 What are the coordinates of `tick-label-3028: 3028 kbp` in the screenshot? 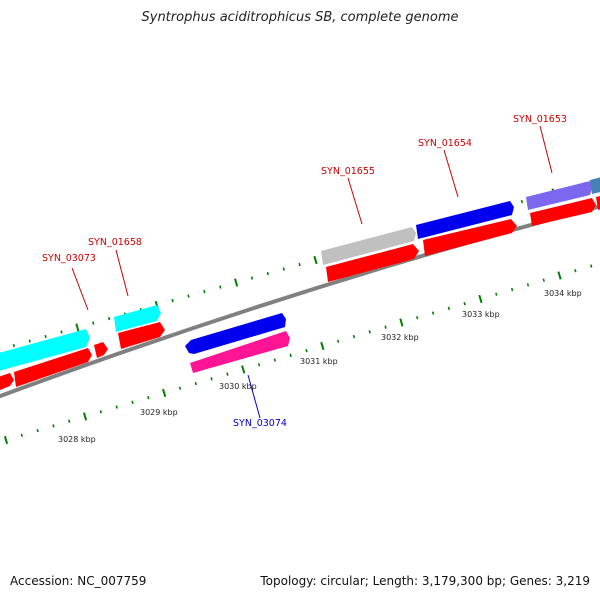 It's located at (77, 439).